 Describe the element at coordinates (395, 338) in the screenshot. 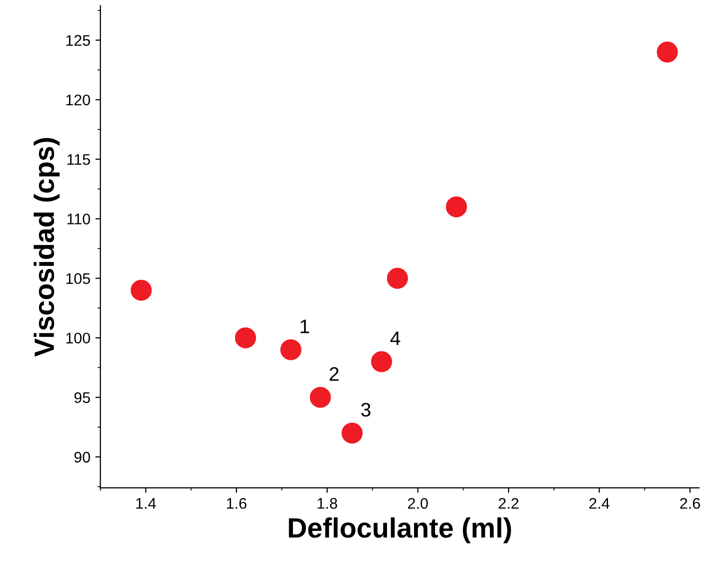

I see `annotation: 4` at that location.